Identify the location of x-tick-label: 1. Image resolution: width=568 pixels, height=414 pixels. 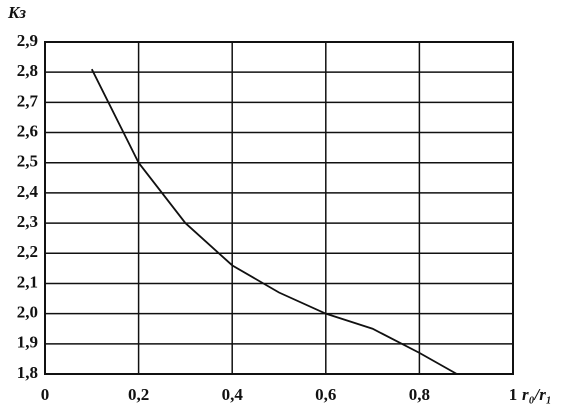
(513, 394).